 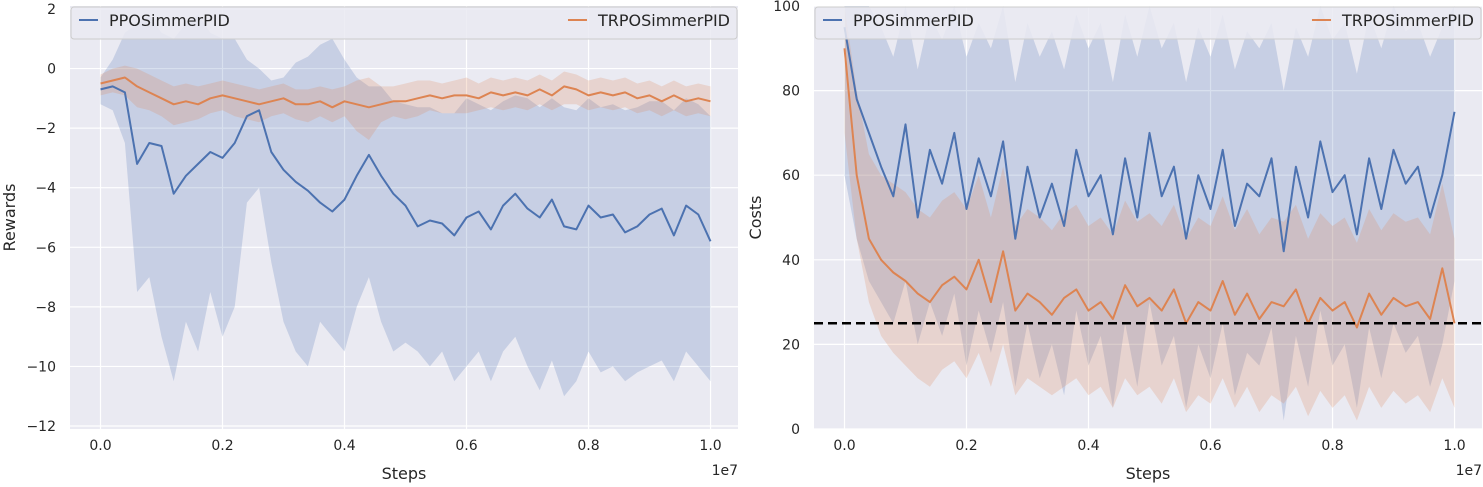 I want to click on y-tick-label: 40, so click(x=791, y=261).